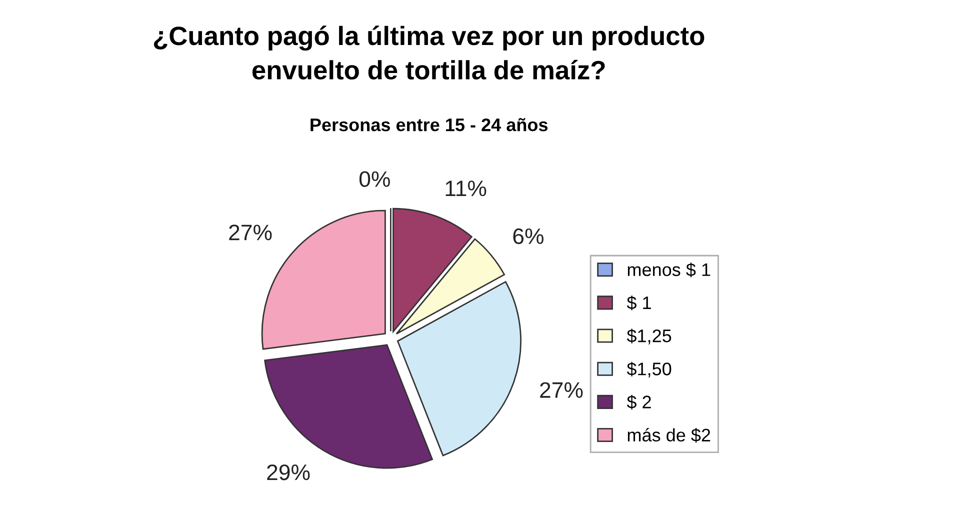 This screenshot has height=513, width=953. I want to click on text: 0%, so click(374, 179).